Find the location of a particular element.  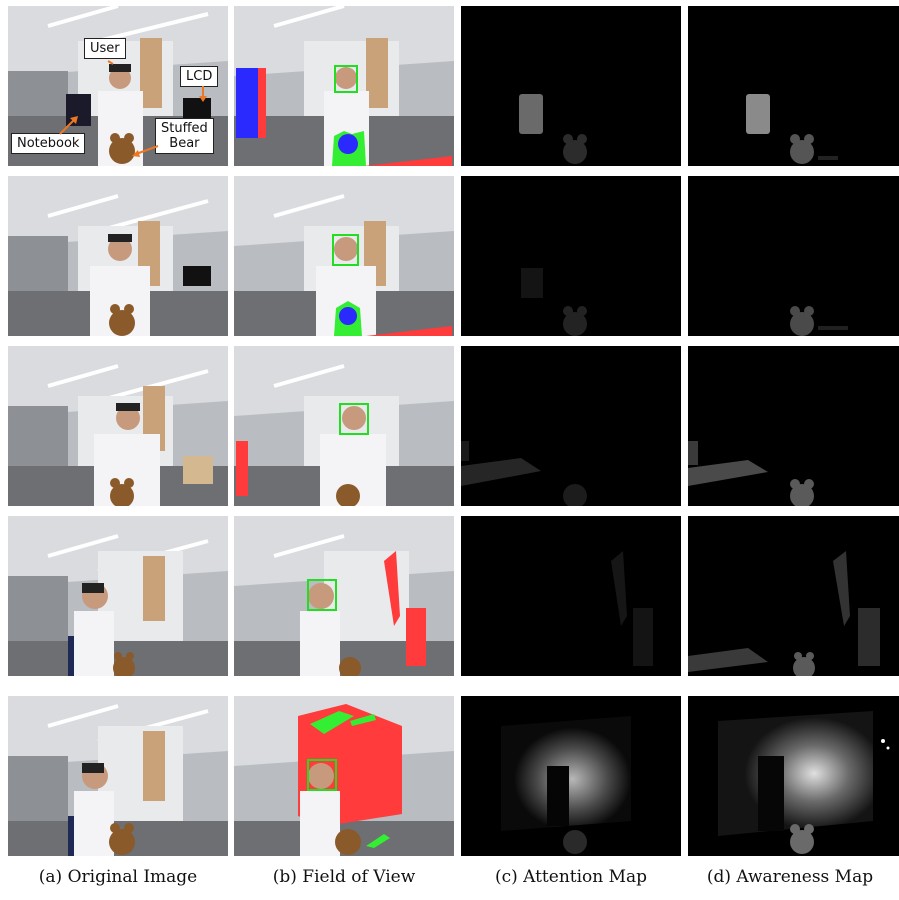

caption-field-of-view: (b) Field of View is located at coordinates (344, 877).